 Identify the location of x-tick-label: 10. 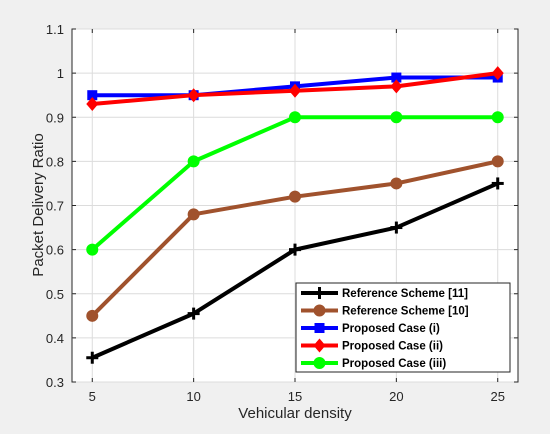
(193, 396).